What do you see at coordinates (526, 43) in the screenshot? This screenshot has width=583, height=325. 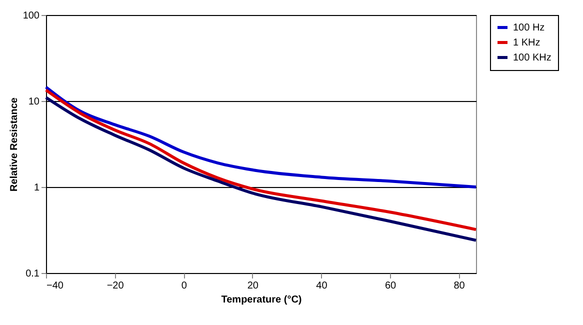 I see `legend-label: 1 KHz` at bounding box center [526, 43].